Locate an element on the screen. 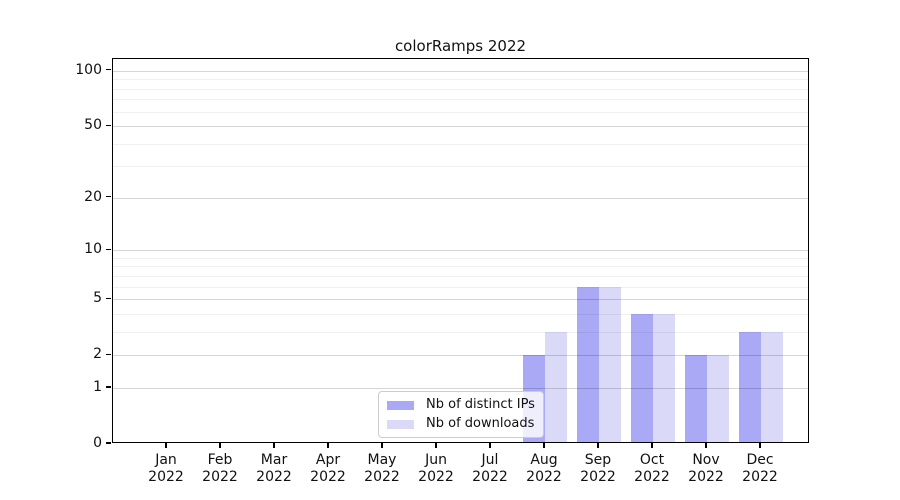  x-tick-mark-oct is located at coordinates (652, 445).